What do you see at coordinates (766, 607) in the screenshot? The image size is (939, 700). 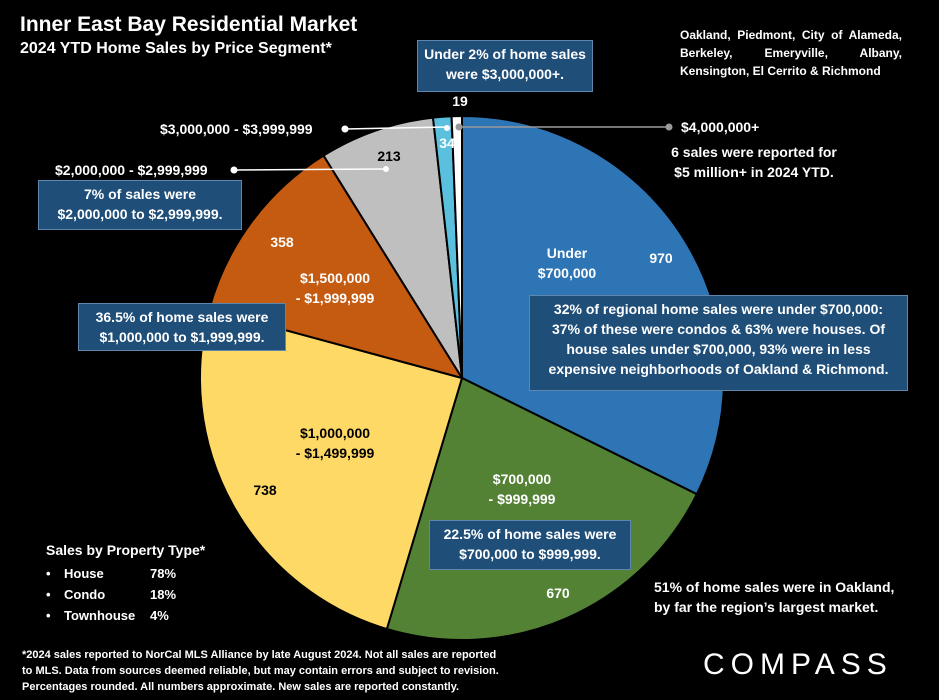 I see `note-oakland-line2: by far the region’s largest market.` at bounding box center [766, 607].